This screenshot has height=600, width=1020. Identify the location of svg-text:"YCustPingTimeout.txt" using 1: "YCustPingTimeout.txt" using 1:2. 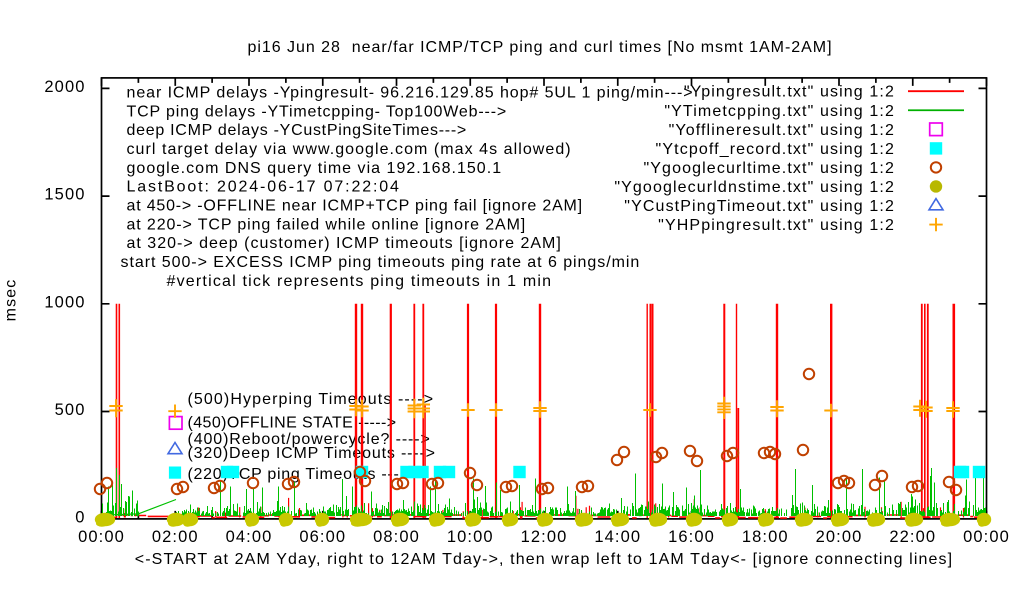
(759, 206).